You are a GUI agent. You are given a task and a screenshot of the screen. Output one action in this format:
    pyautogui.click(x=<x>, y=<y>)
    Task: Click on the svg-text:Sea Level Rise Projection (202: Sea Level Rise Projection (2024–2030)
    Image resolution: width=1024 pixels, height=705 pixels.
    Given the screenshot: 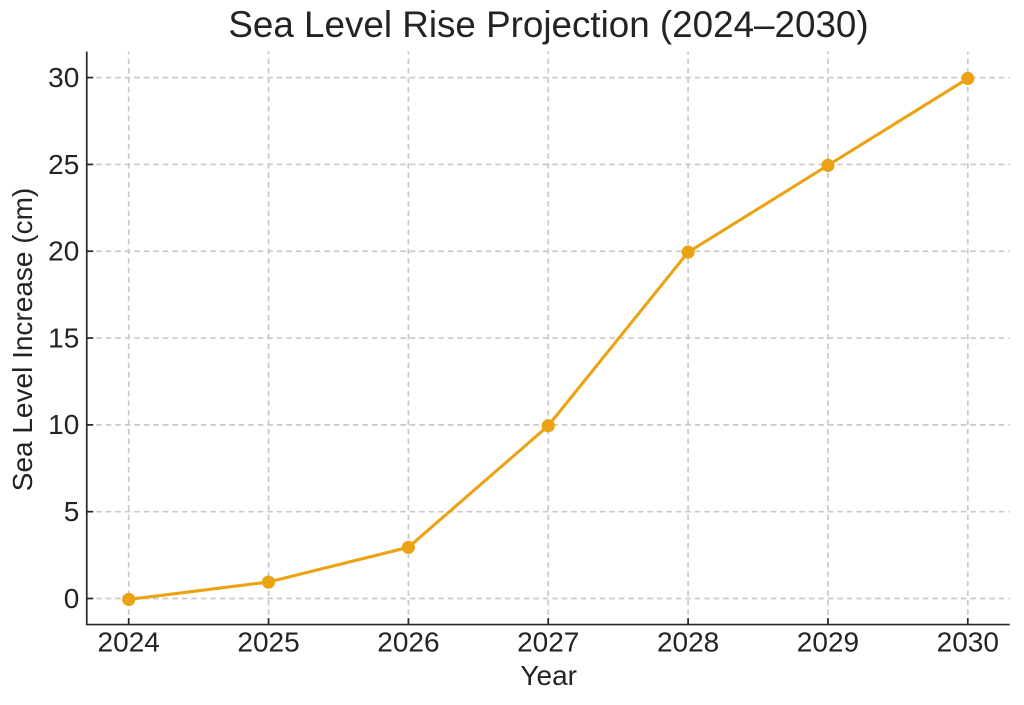 What is the action you would take?
    pyautogui.click(x=548, y=24)
    